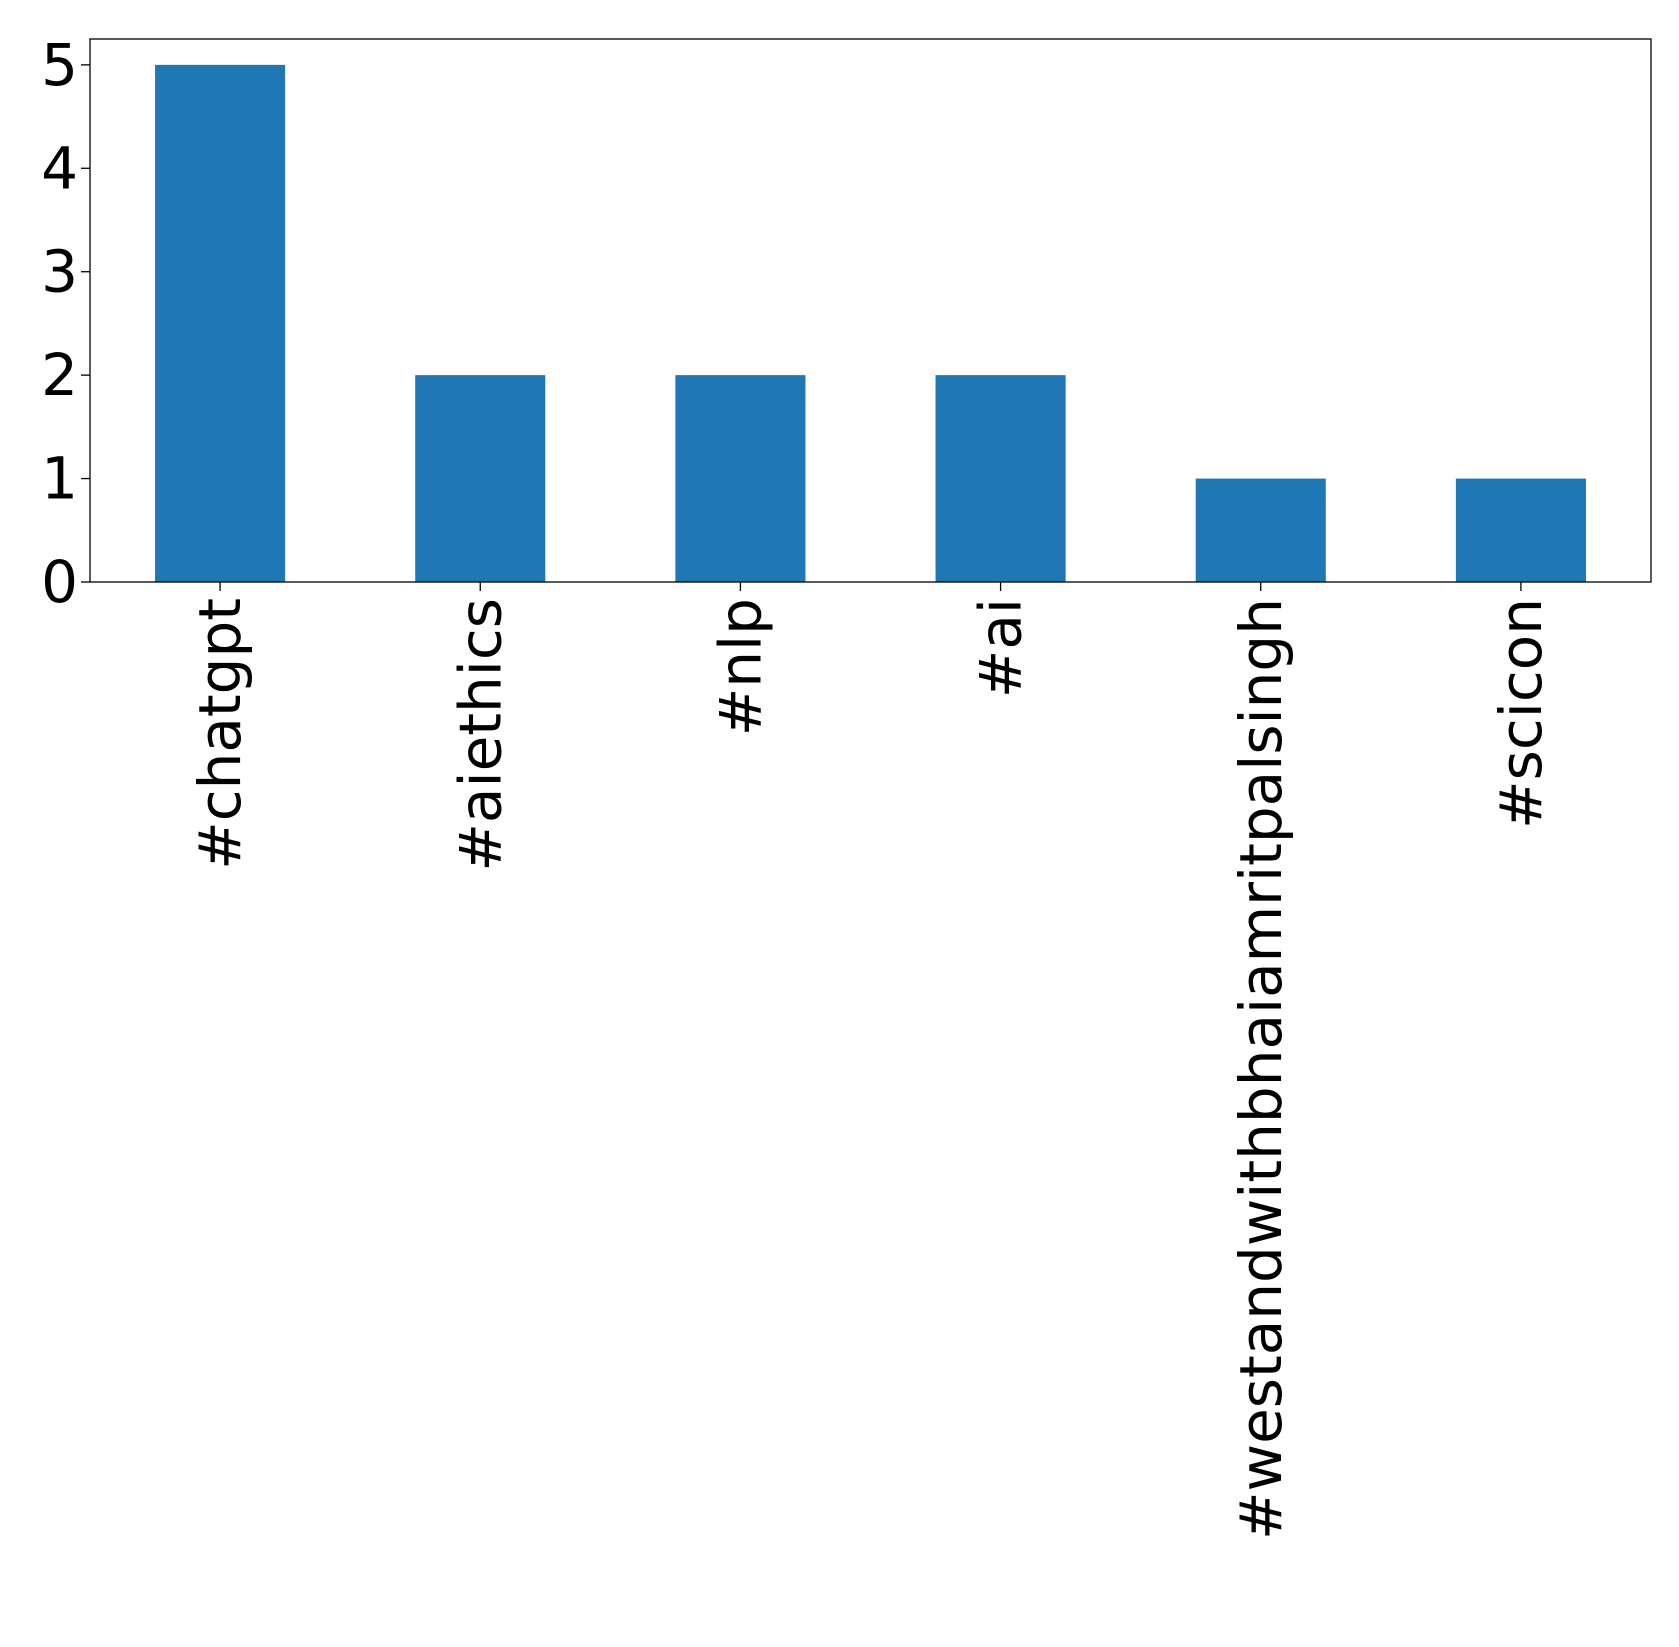  What do you see at coordinates (59, 582) in the screenshot?
I see `y-tick-label: 0` at bounding box center [59, 582].